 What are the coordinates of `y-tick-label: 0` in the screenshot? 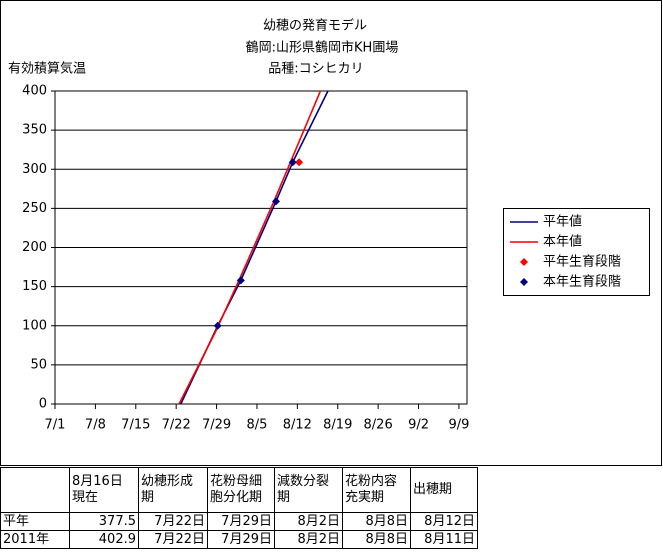 It's located at (43, 404).